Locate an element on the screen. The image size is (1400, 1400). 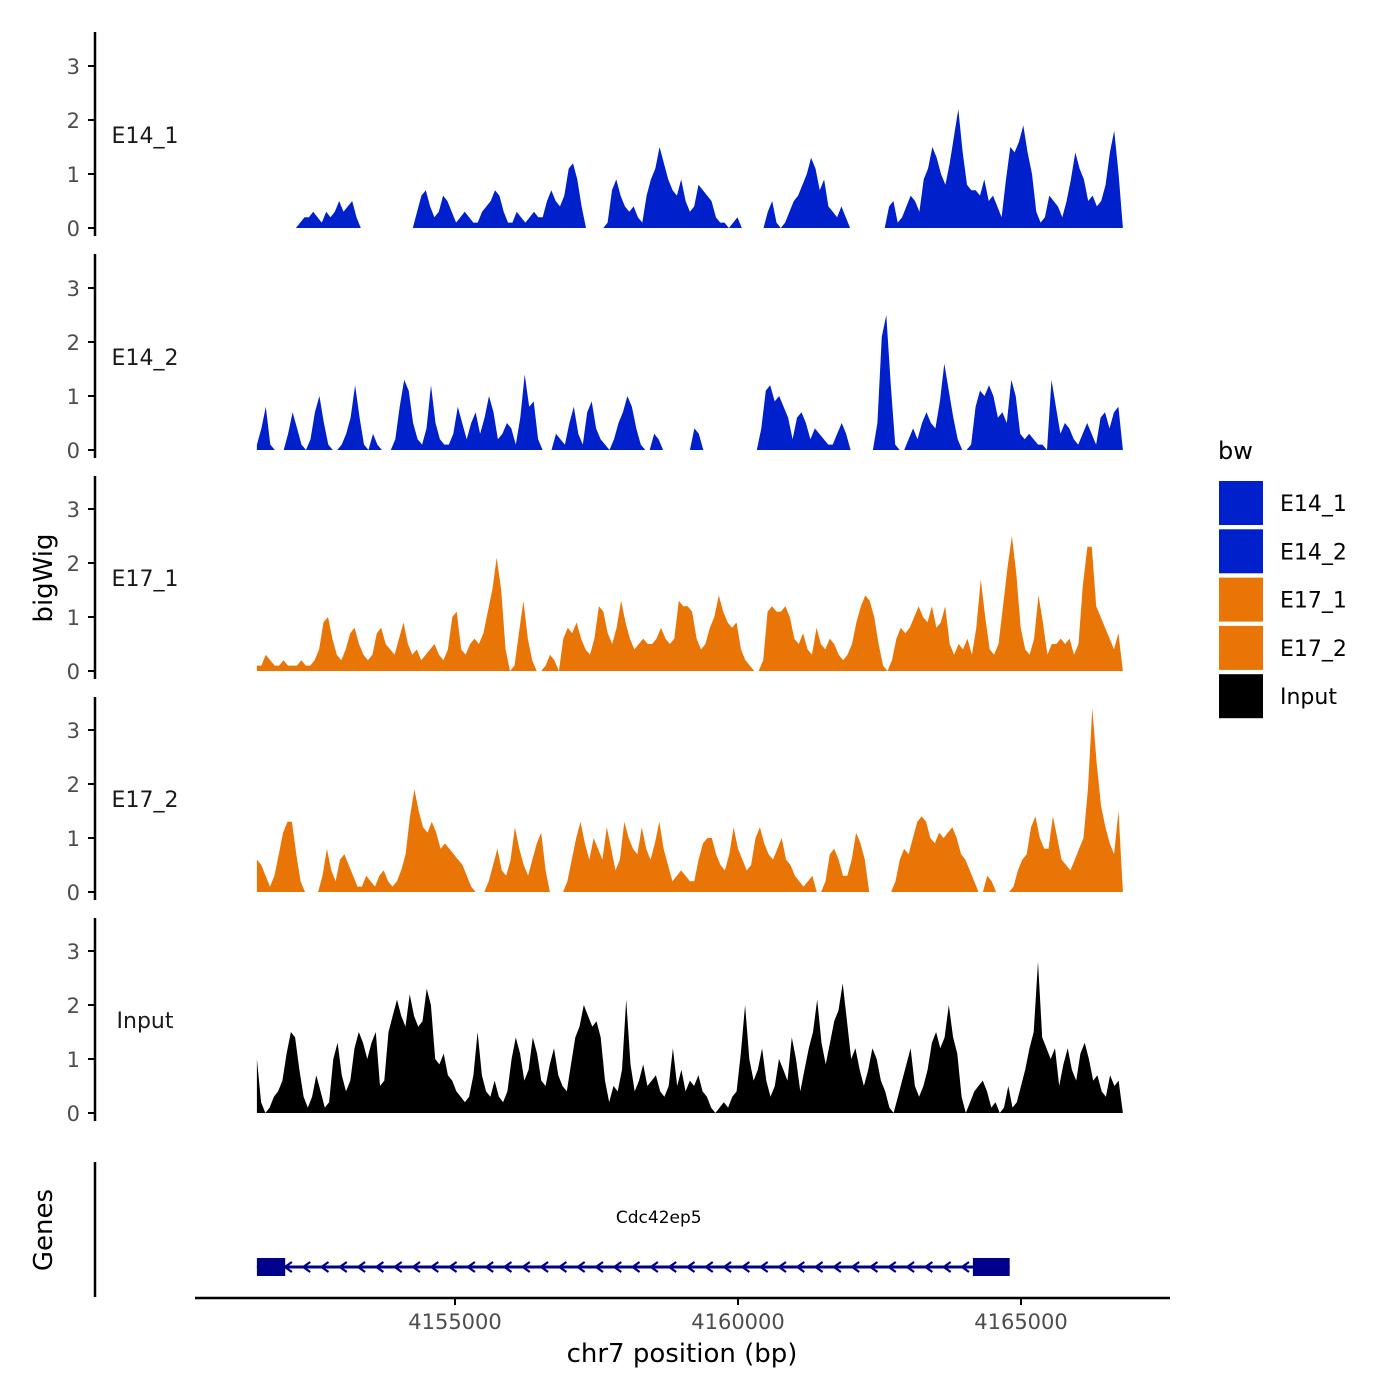
track-label: E17_1 is located at coordinates (145, 579).